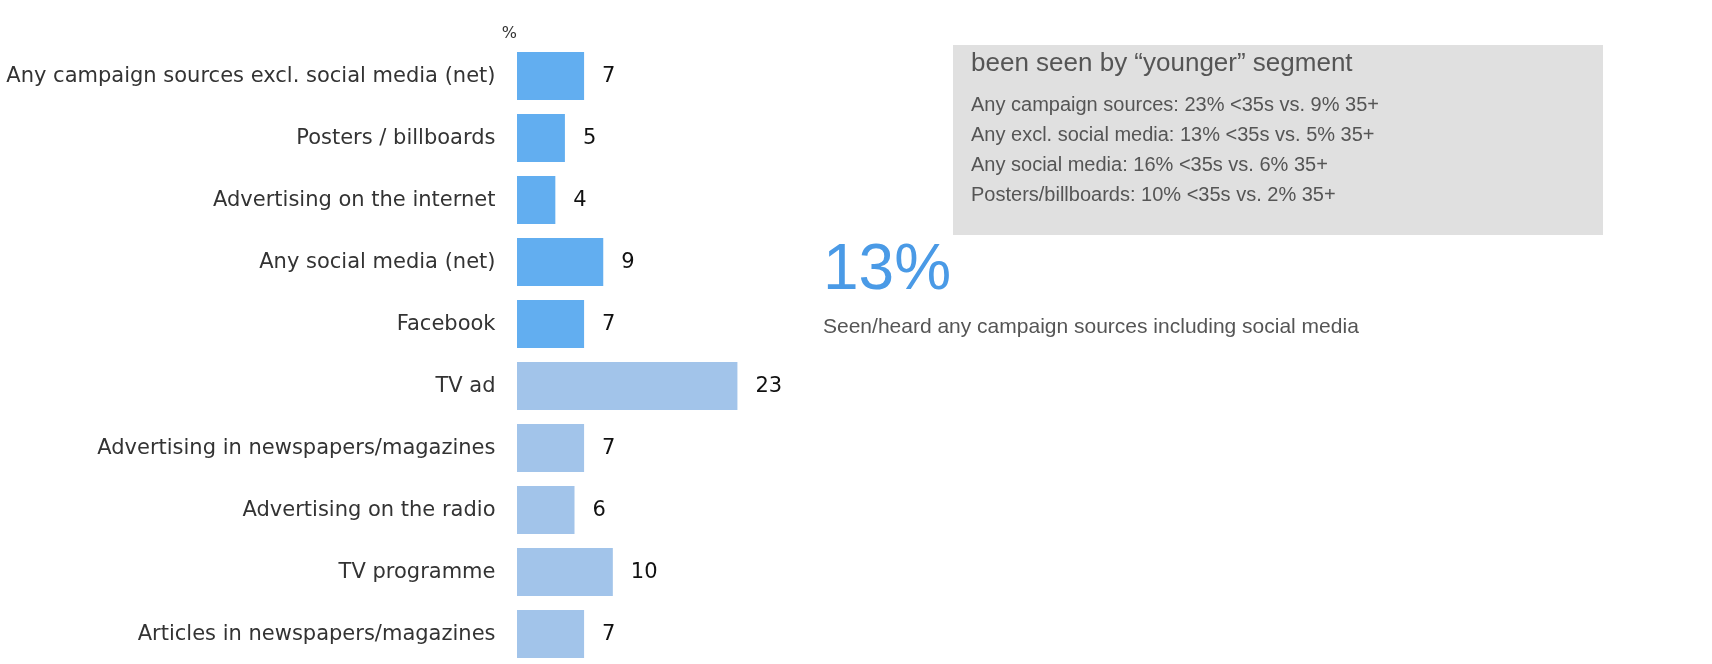 The height and width of the screenshot is (664, 1712). Describe the element at coordinates (599, 509) in the screenshot. I see `data-label: 6` at that location.